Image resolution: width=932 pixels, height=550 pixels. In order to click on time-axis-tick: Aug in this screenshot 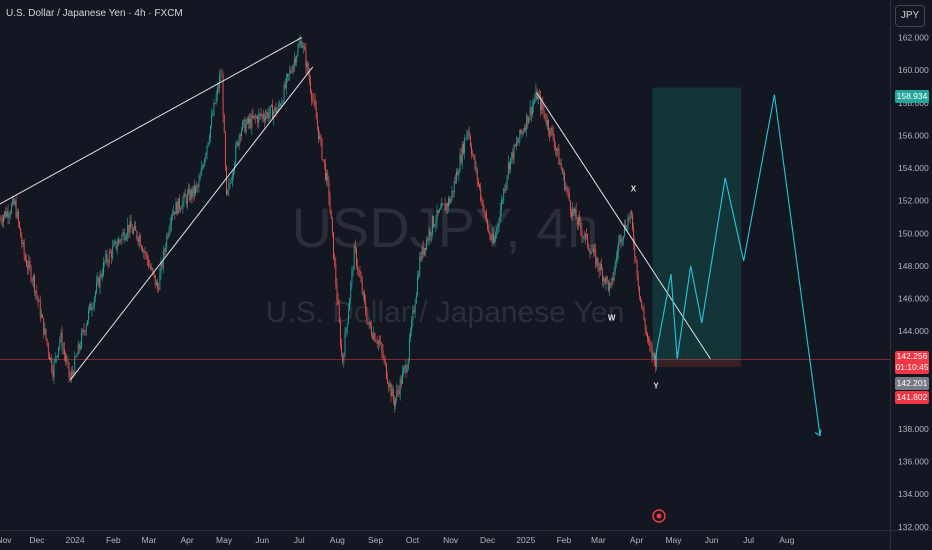, I will do `click(337, 540)`.